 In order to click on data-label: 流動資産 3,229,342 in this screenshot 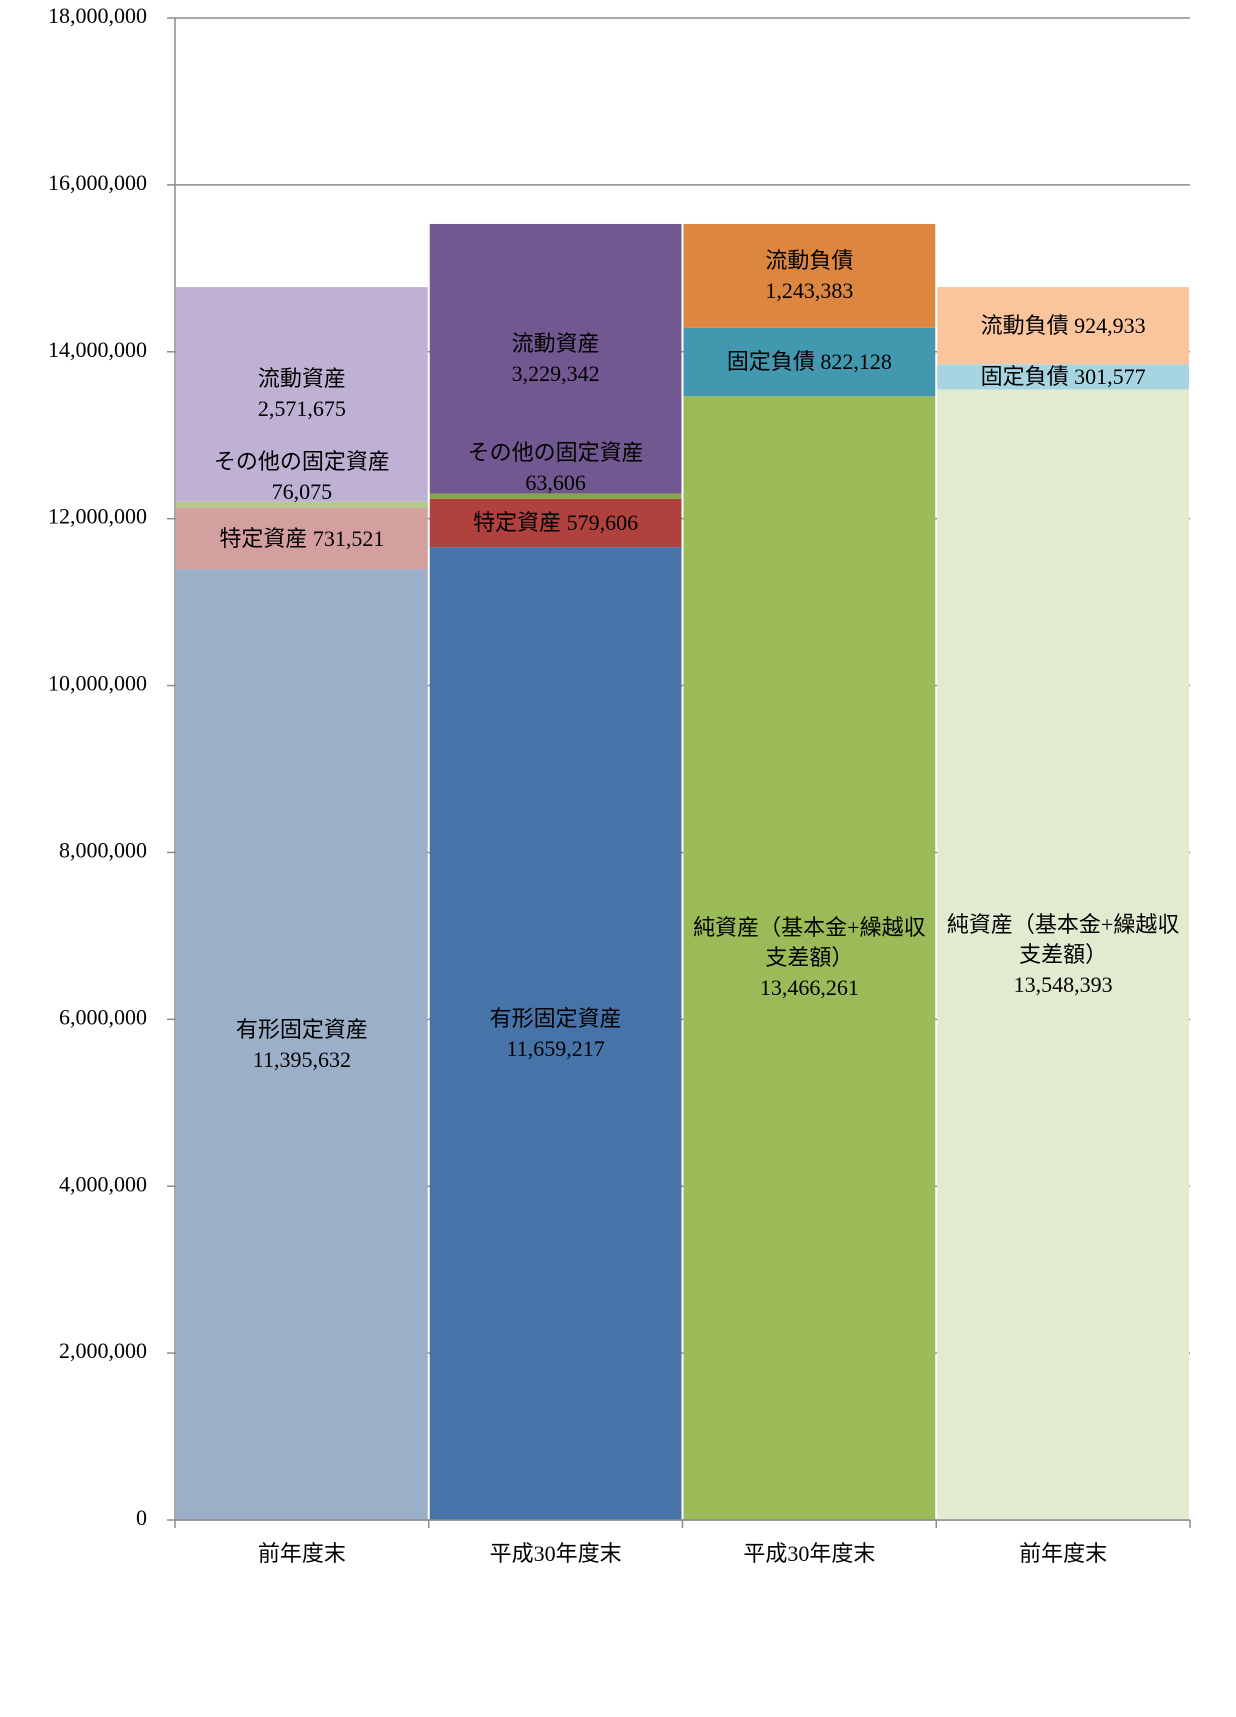, I will do `click(556, 359)`.